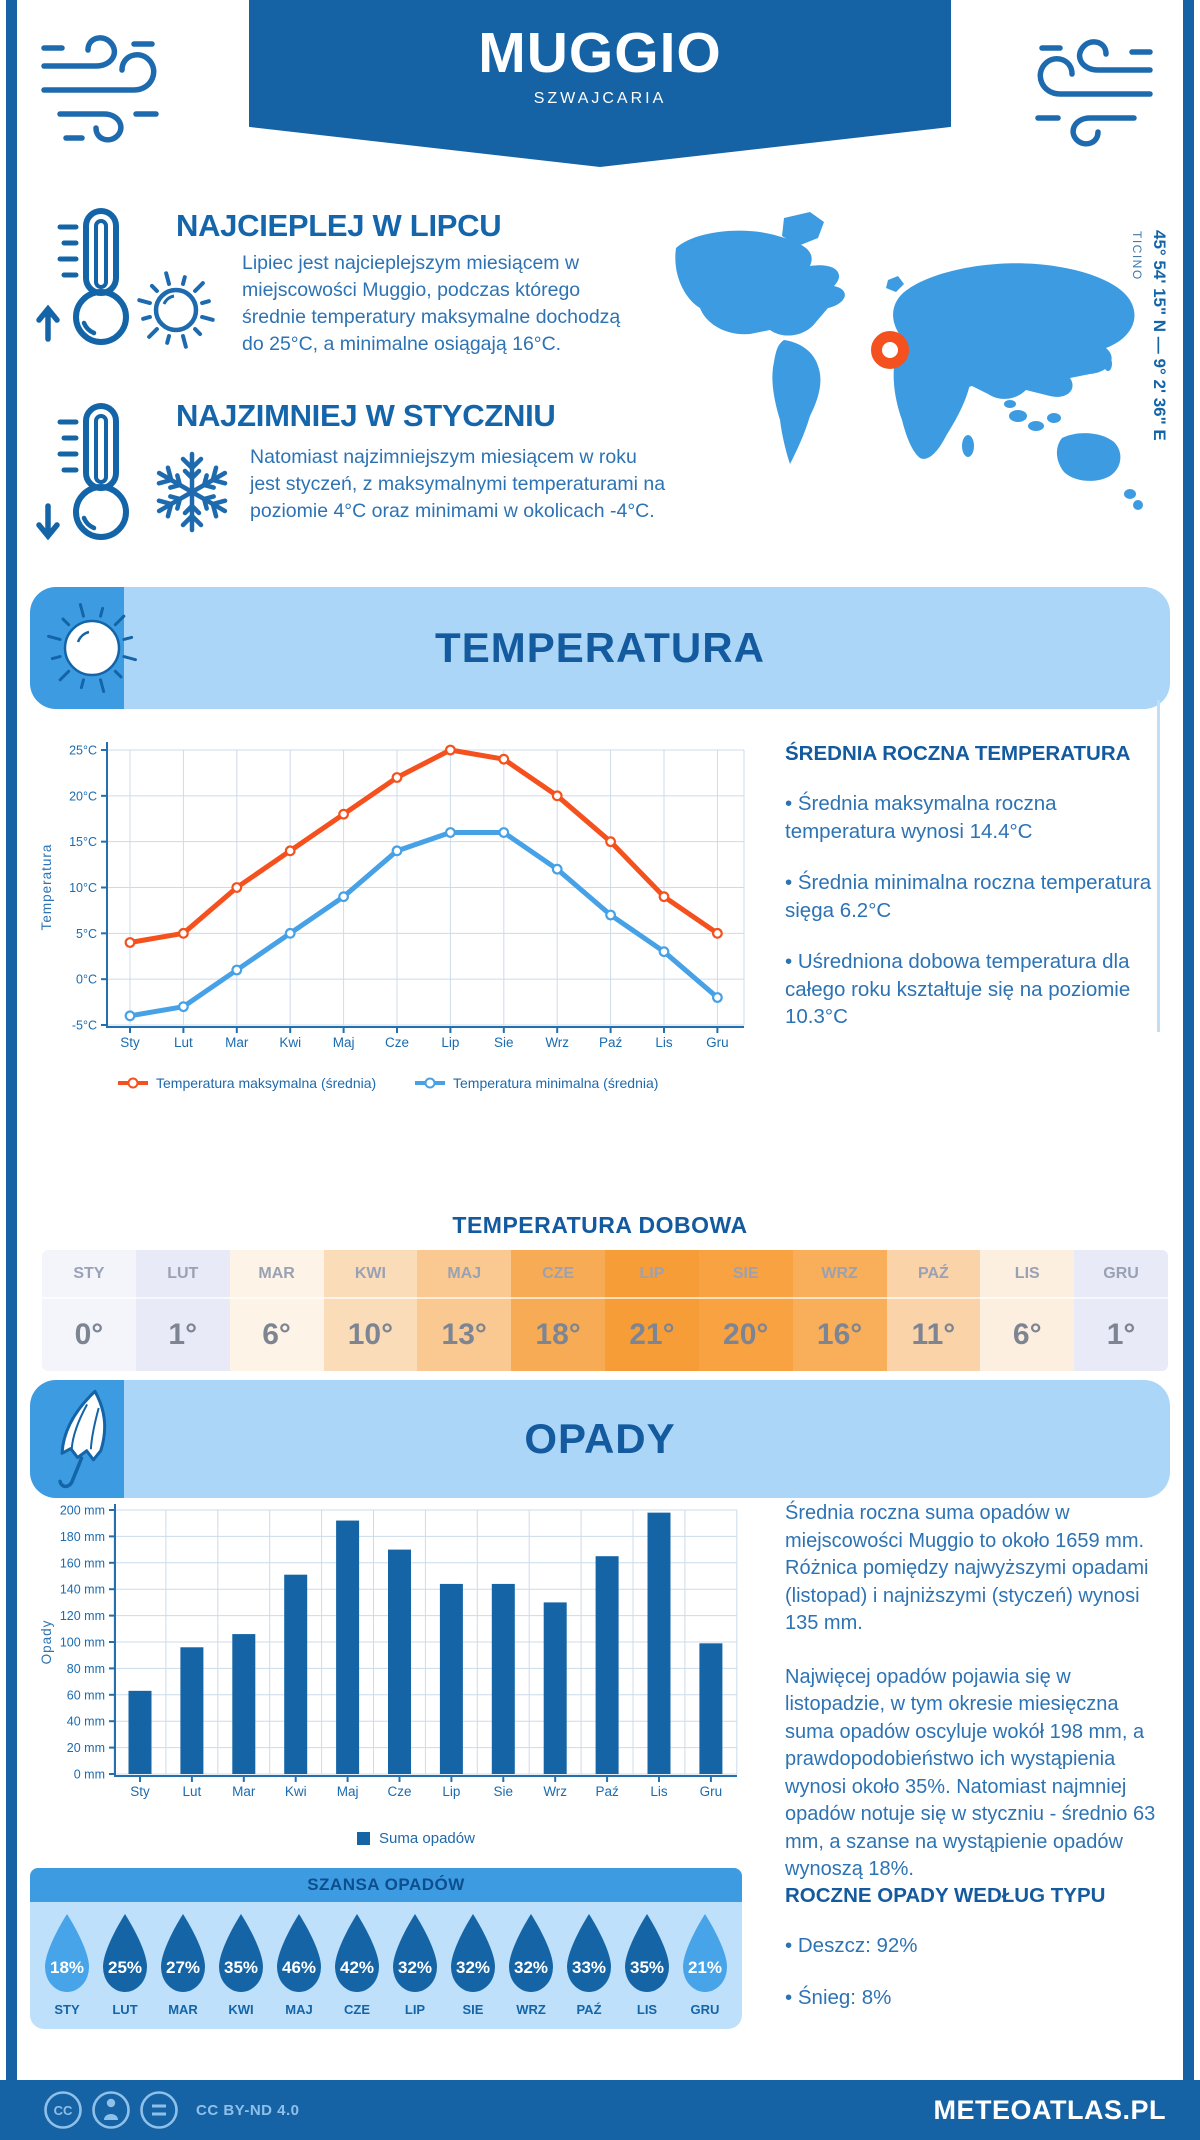 Image resolution: width=1200 pixels, height=2140 pixels. Describe the element at coordinates (125, 2009) in the screenshot. I see `month-label: LUT` at that location.